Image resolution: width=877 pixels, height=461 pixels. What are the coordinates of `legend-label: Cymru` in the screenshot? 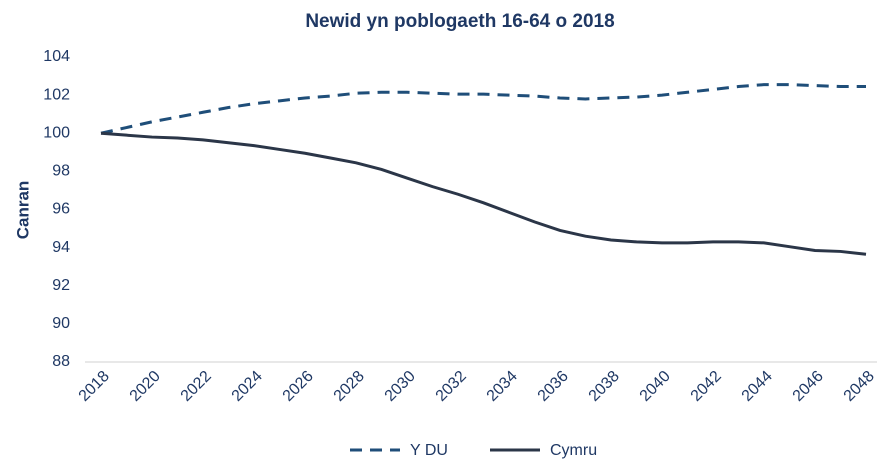 It's located at (573, 450).